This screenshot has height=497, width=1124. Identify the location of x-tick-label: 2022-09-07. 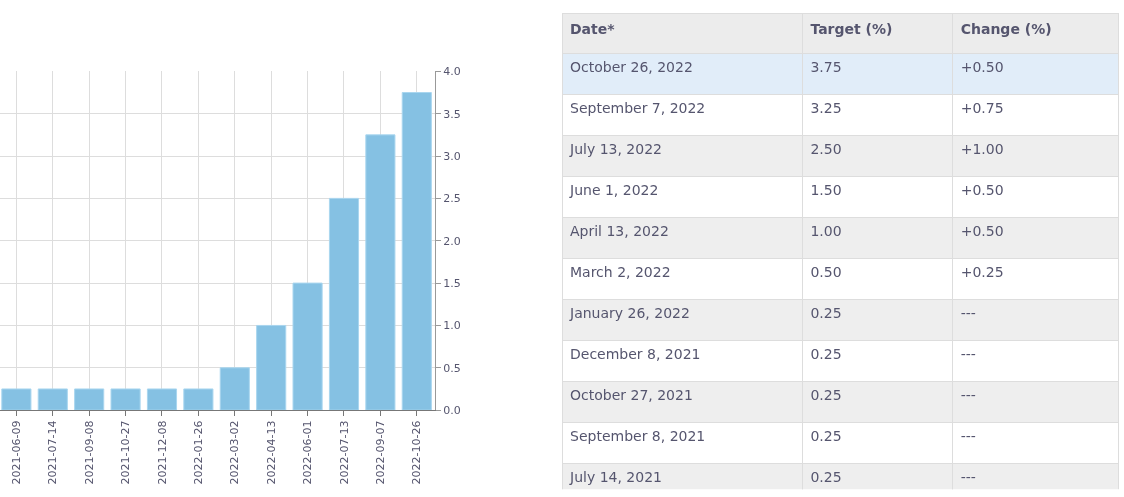
(380, 452).